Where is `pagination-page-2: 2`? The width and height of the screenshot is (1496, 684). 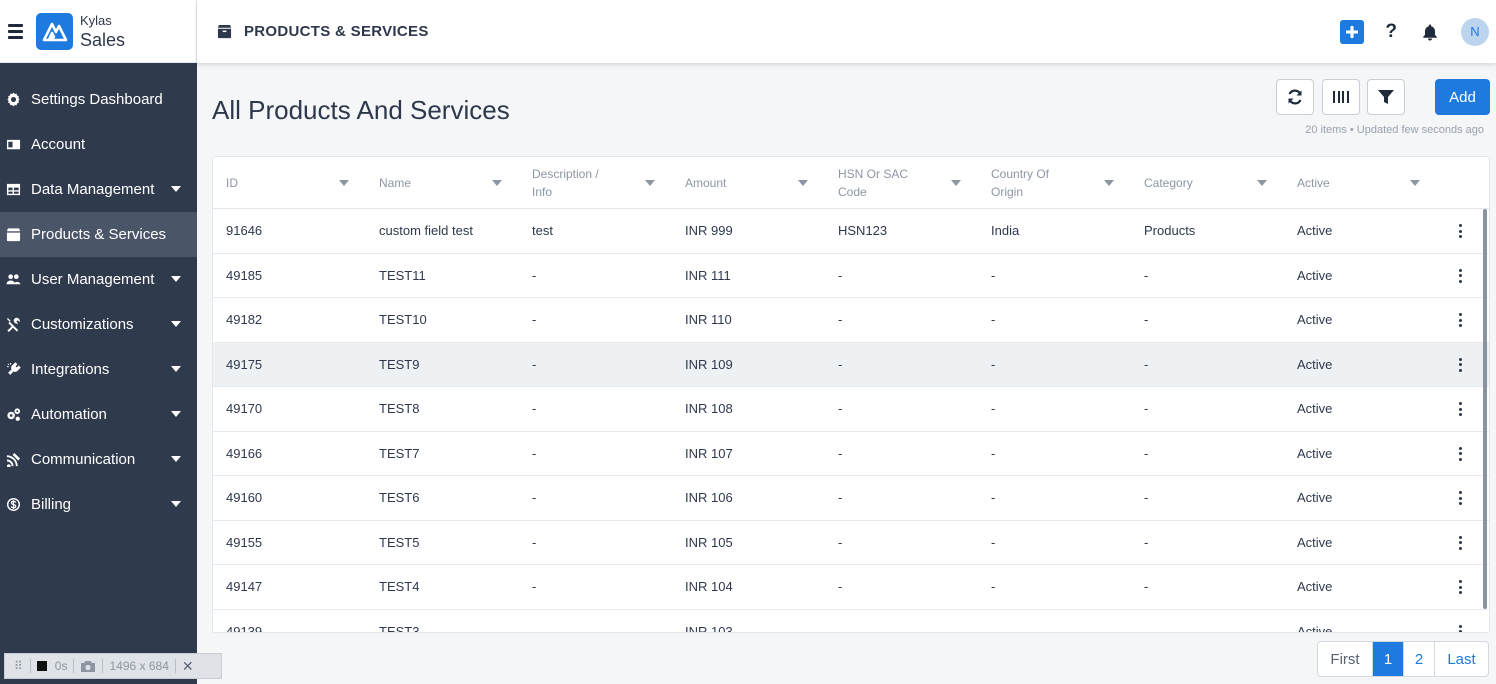 pagination-page-2: 2 is located at coordinates (1418, 659).